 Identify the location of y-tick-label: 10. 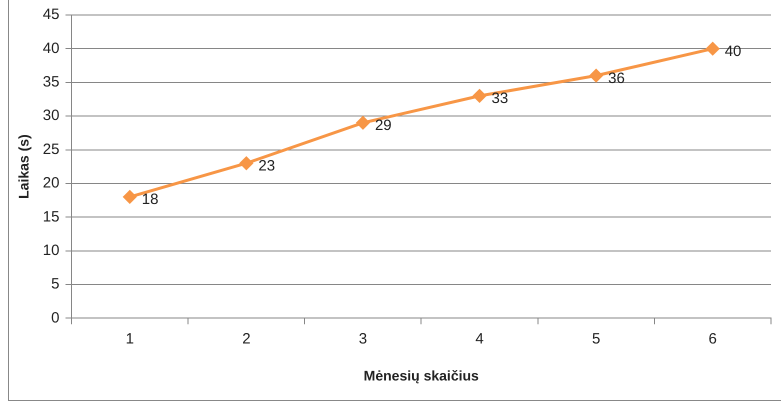
(51, 250).